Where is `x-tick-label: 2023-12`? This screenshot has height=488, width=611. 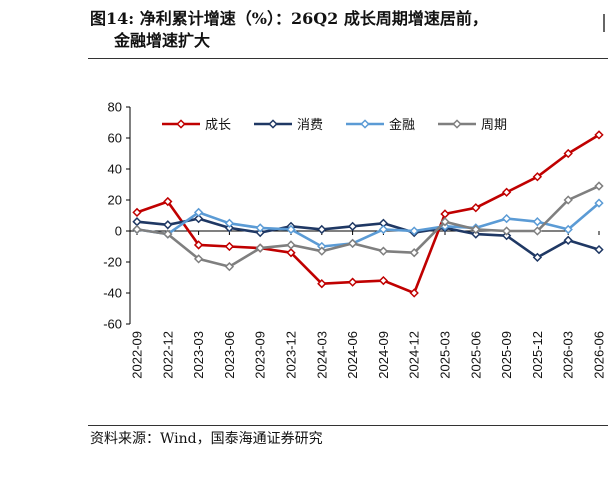 x-tick-label: 2023-12 is located at coordinates (291, 355).